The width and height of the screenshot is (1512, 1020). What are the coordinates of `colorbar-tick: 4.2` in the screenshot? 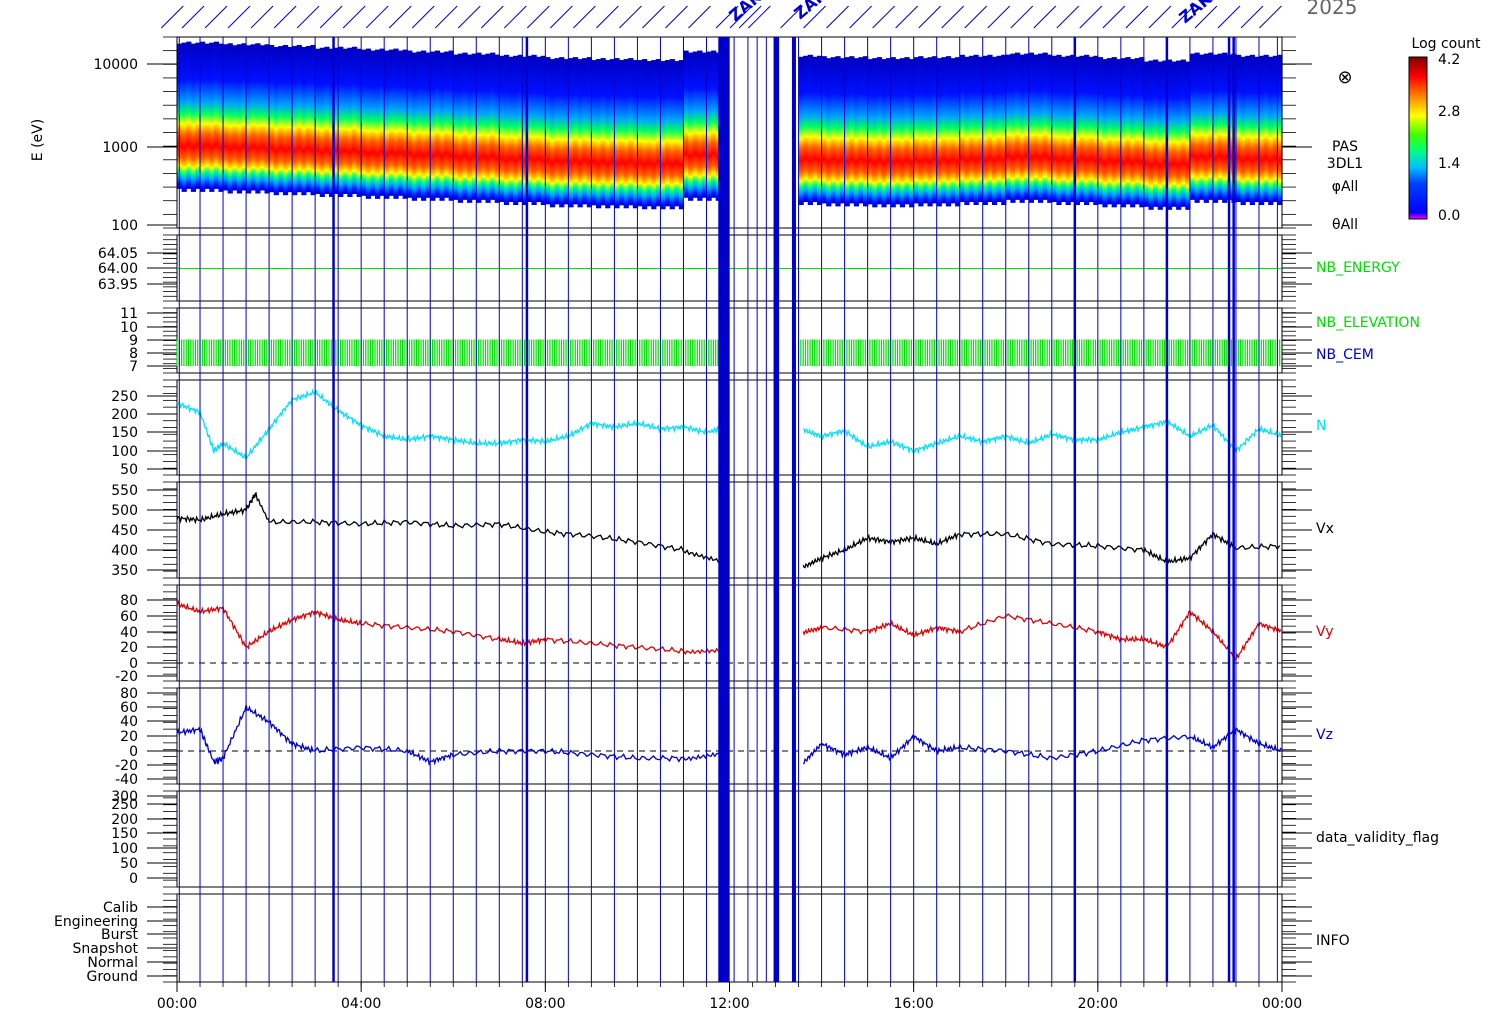 It's located at (1449, 60).